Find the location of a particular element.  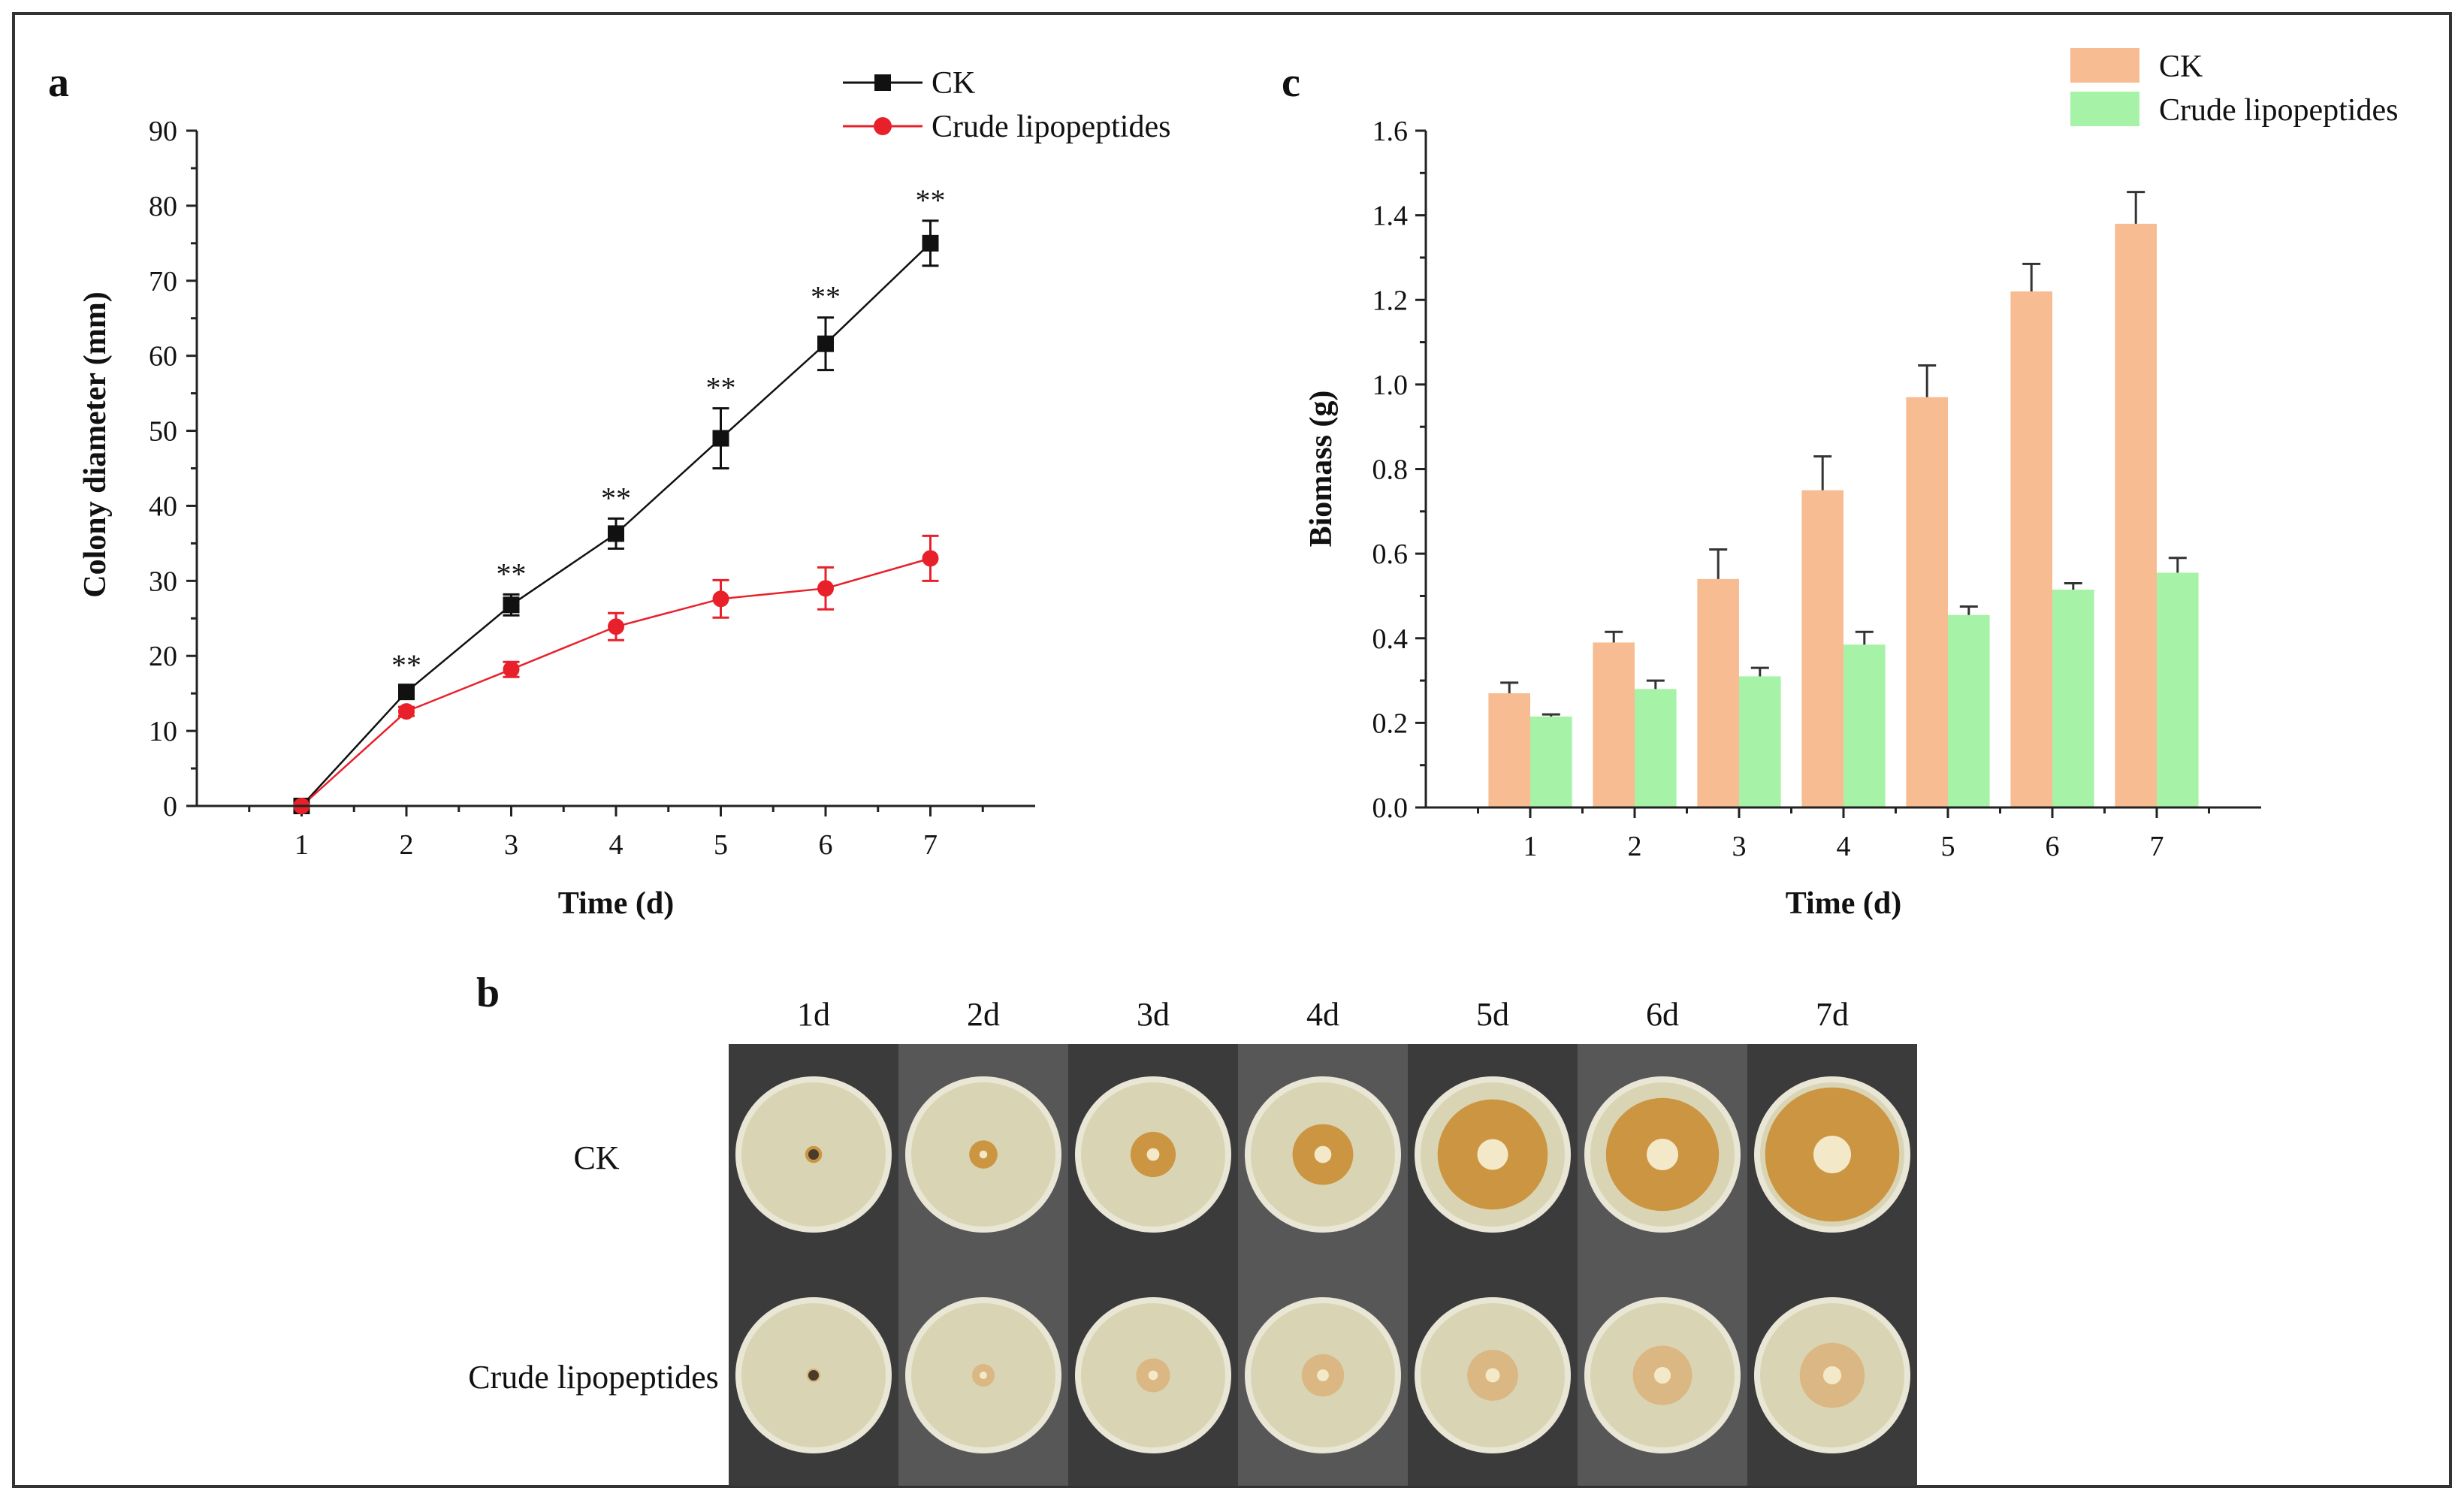

inoculum-plug is located at coordinates (814, 1375).